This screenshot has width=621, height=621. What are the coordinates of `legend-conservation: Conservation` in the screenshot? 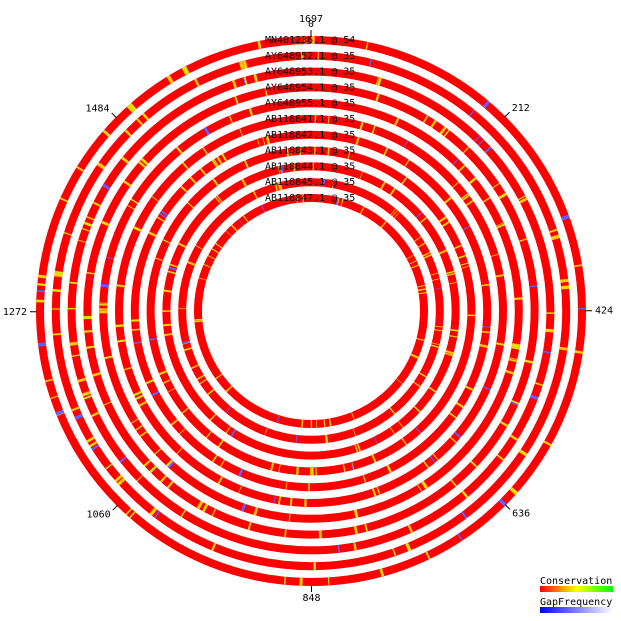 It's located at (576, 581).